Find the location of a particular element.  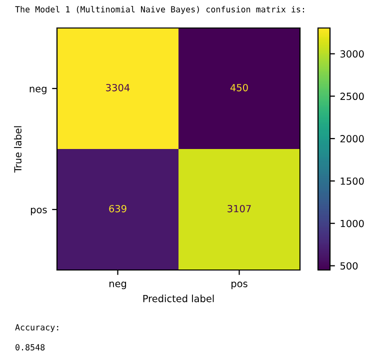

x-axis-title: Predicted label is located at coordinates (178, 298).